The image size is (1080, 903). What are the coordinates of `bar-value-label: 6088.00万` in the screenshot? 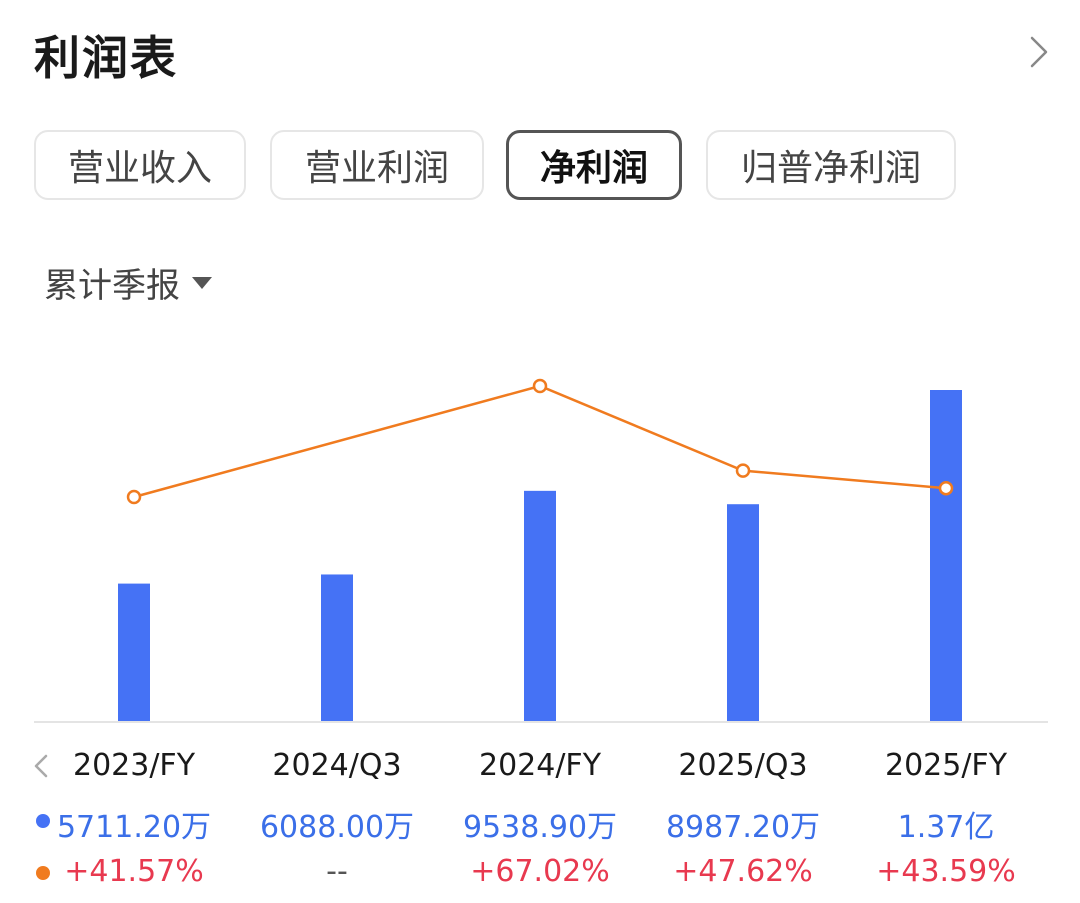 It's located at (337, 827).